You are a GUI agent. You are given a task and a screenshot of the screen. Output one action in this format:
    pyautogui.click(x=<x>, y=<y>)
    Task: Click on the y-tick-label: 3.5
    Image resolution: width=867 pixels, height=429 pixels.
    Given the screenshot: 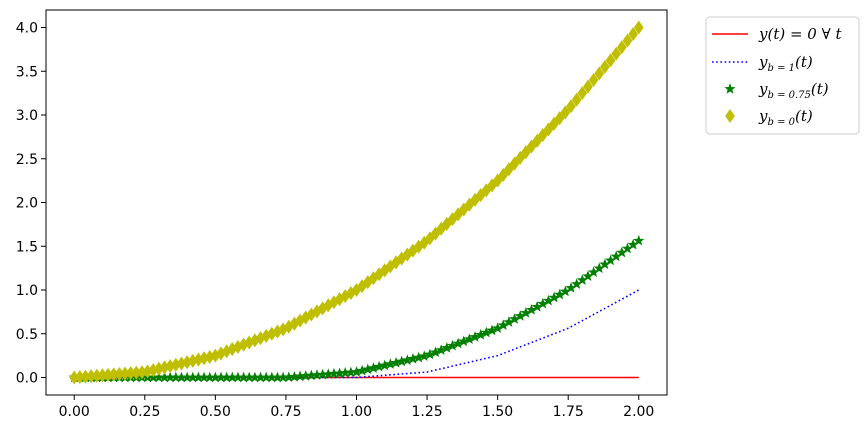 What is the action you would take?
    pyautogui.click(x=27, y=72)
    